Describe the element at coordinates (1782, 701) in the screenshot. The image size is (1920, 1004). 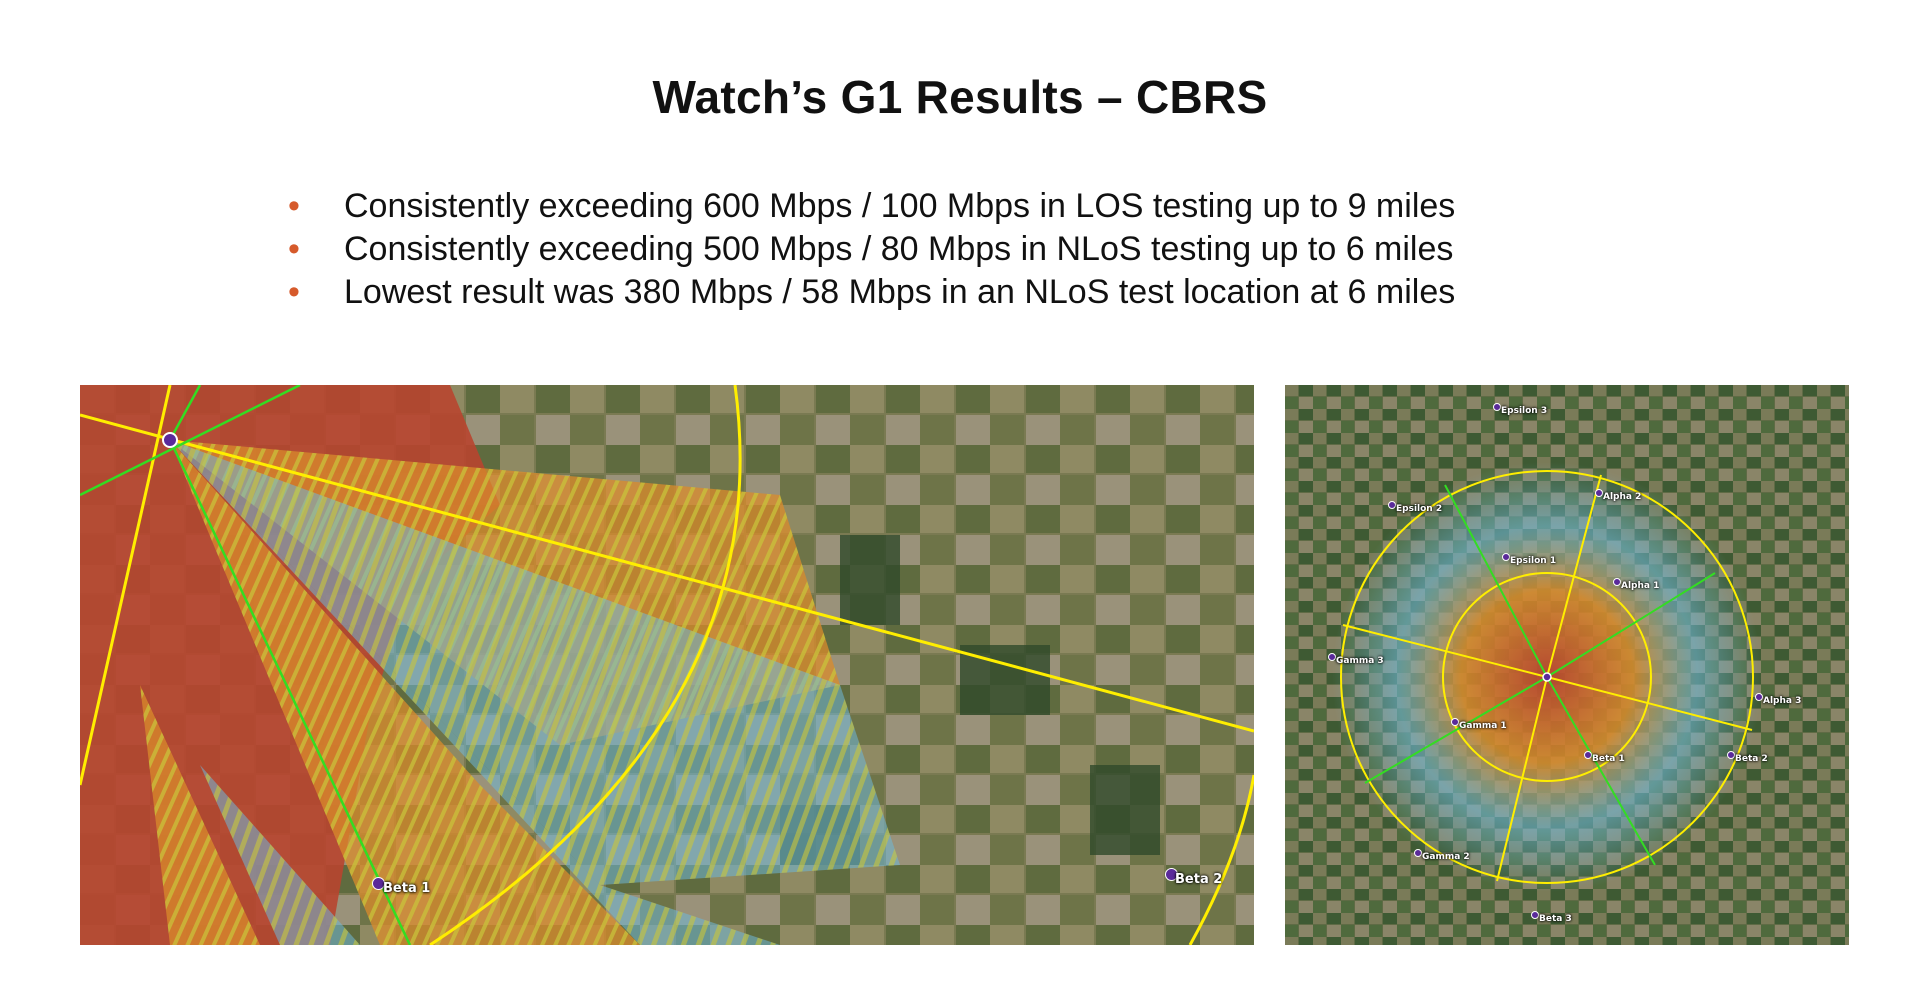
I see `site-label: Alpha 3` at that location.